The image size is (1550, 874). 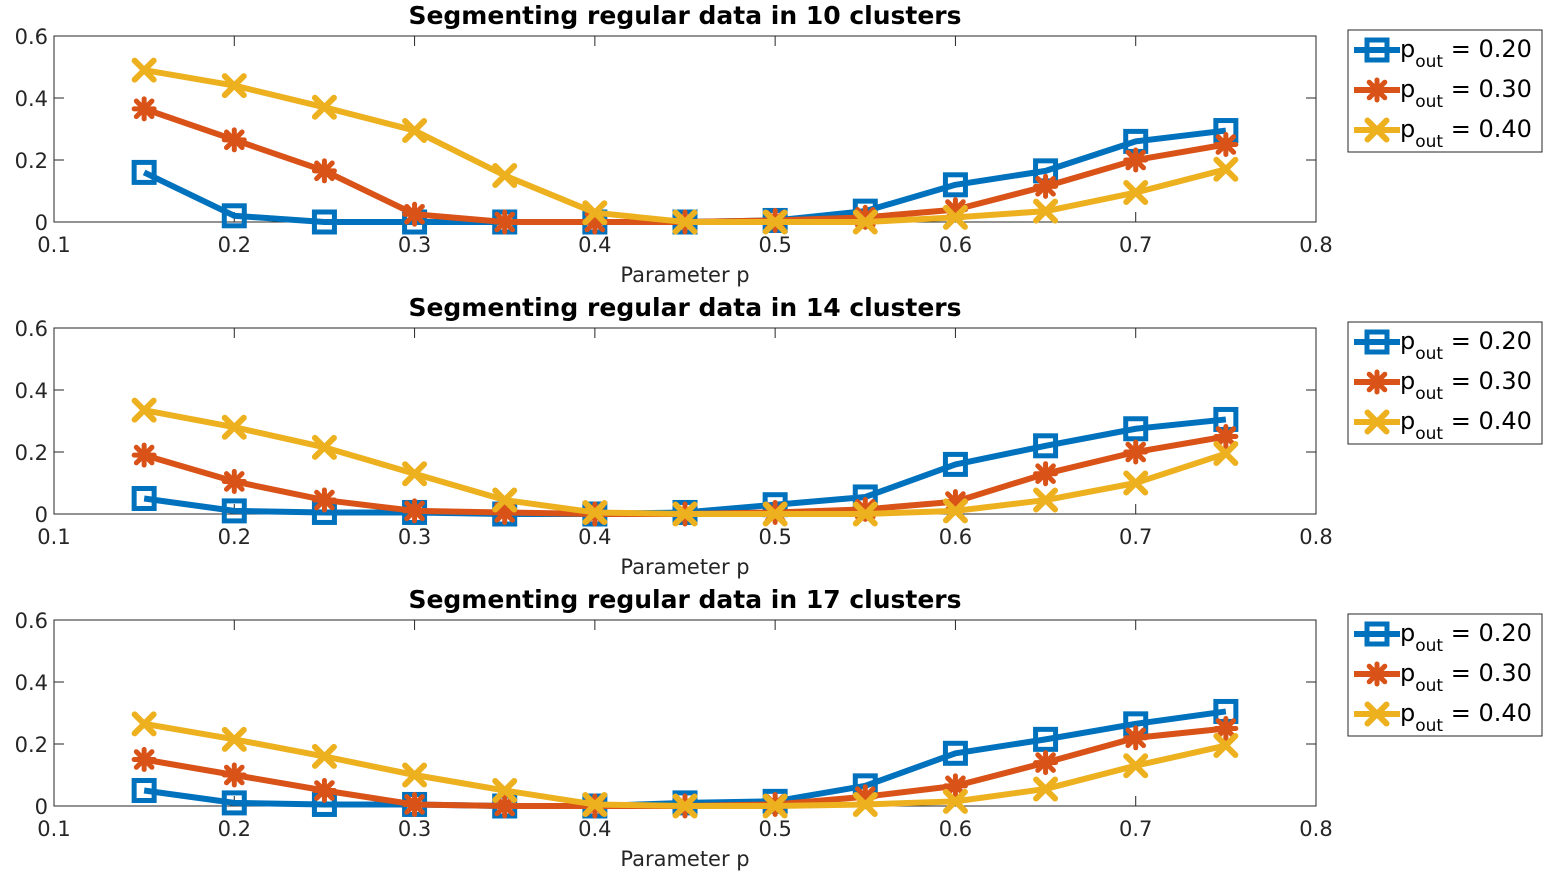 I want to click on x-tick-label: 0.5, so click(x=774, y=537).